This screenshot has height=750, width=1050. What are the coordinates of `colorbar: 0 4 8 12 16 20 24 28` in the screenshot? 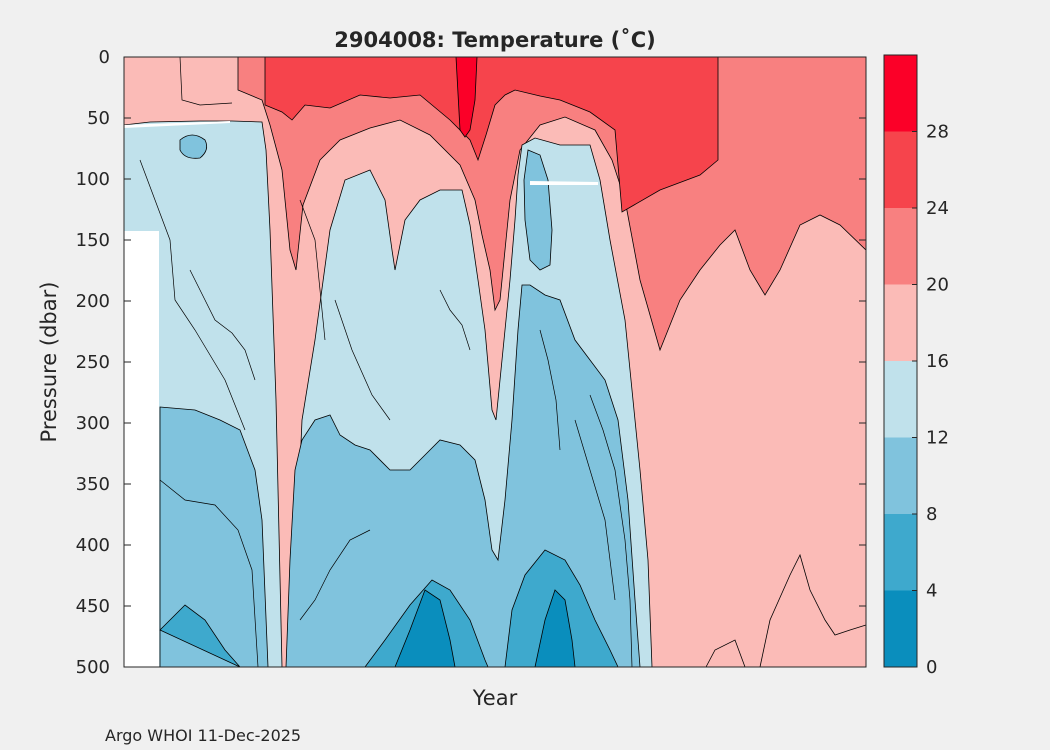 It's located at (916, 366).